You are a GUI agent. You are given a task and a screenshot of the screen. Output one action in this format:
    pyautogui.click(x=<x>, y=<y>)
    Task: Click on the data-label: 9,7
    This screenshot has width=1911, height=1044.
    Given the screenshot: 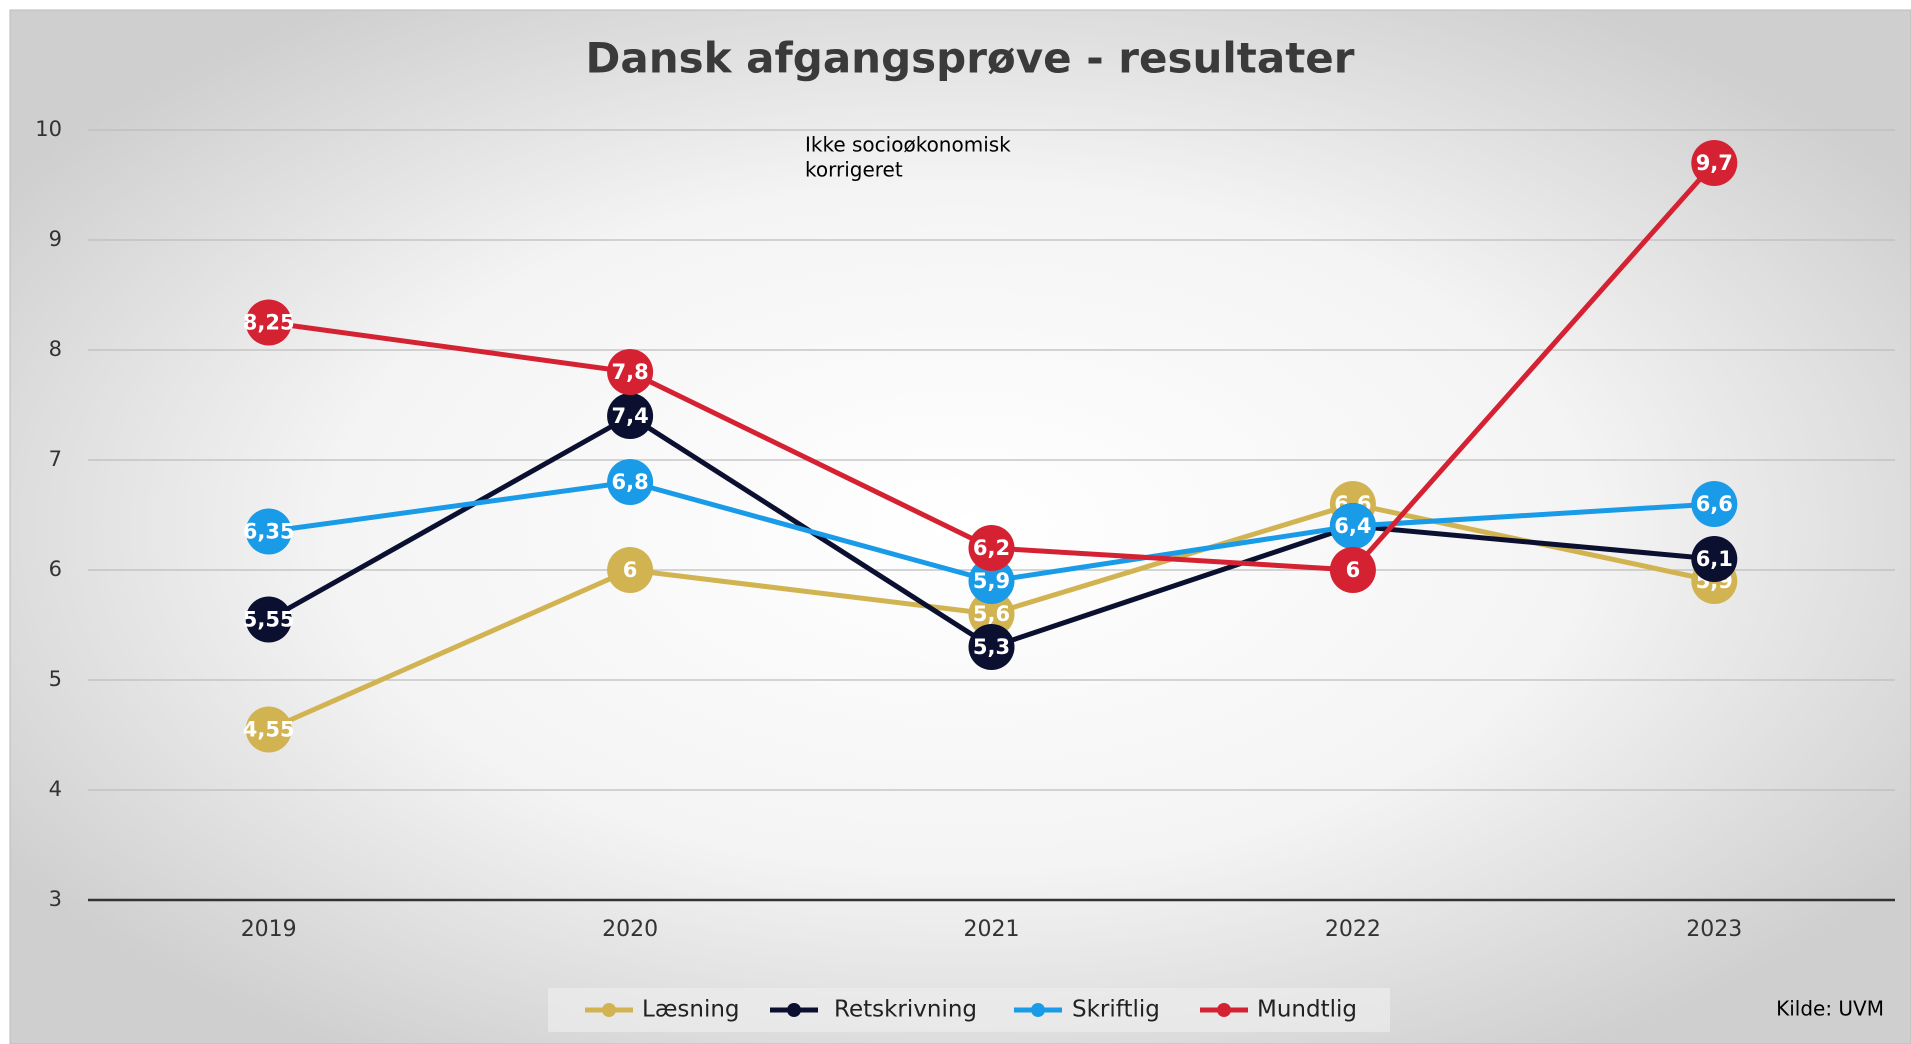 What is the action you would take?
    pyautogui.click(x=1714, y=163)
    